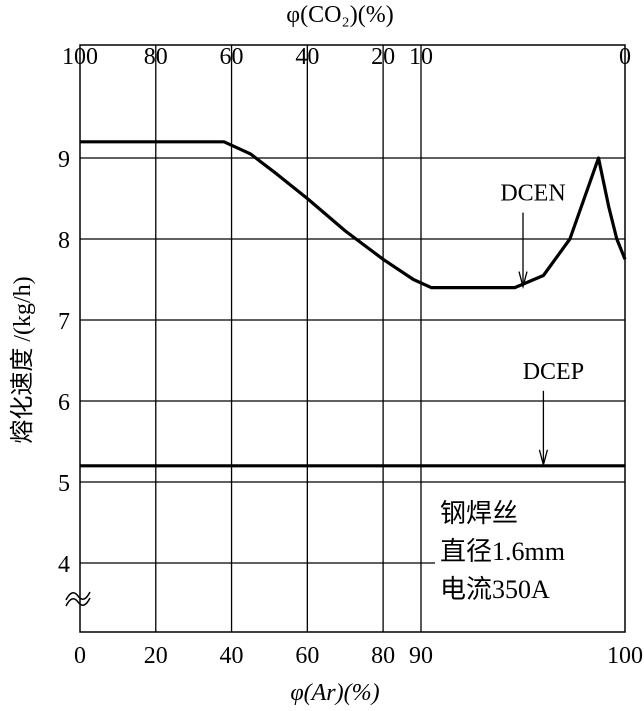  I want to click on annotation-label: DCEP, so click(553, 372).